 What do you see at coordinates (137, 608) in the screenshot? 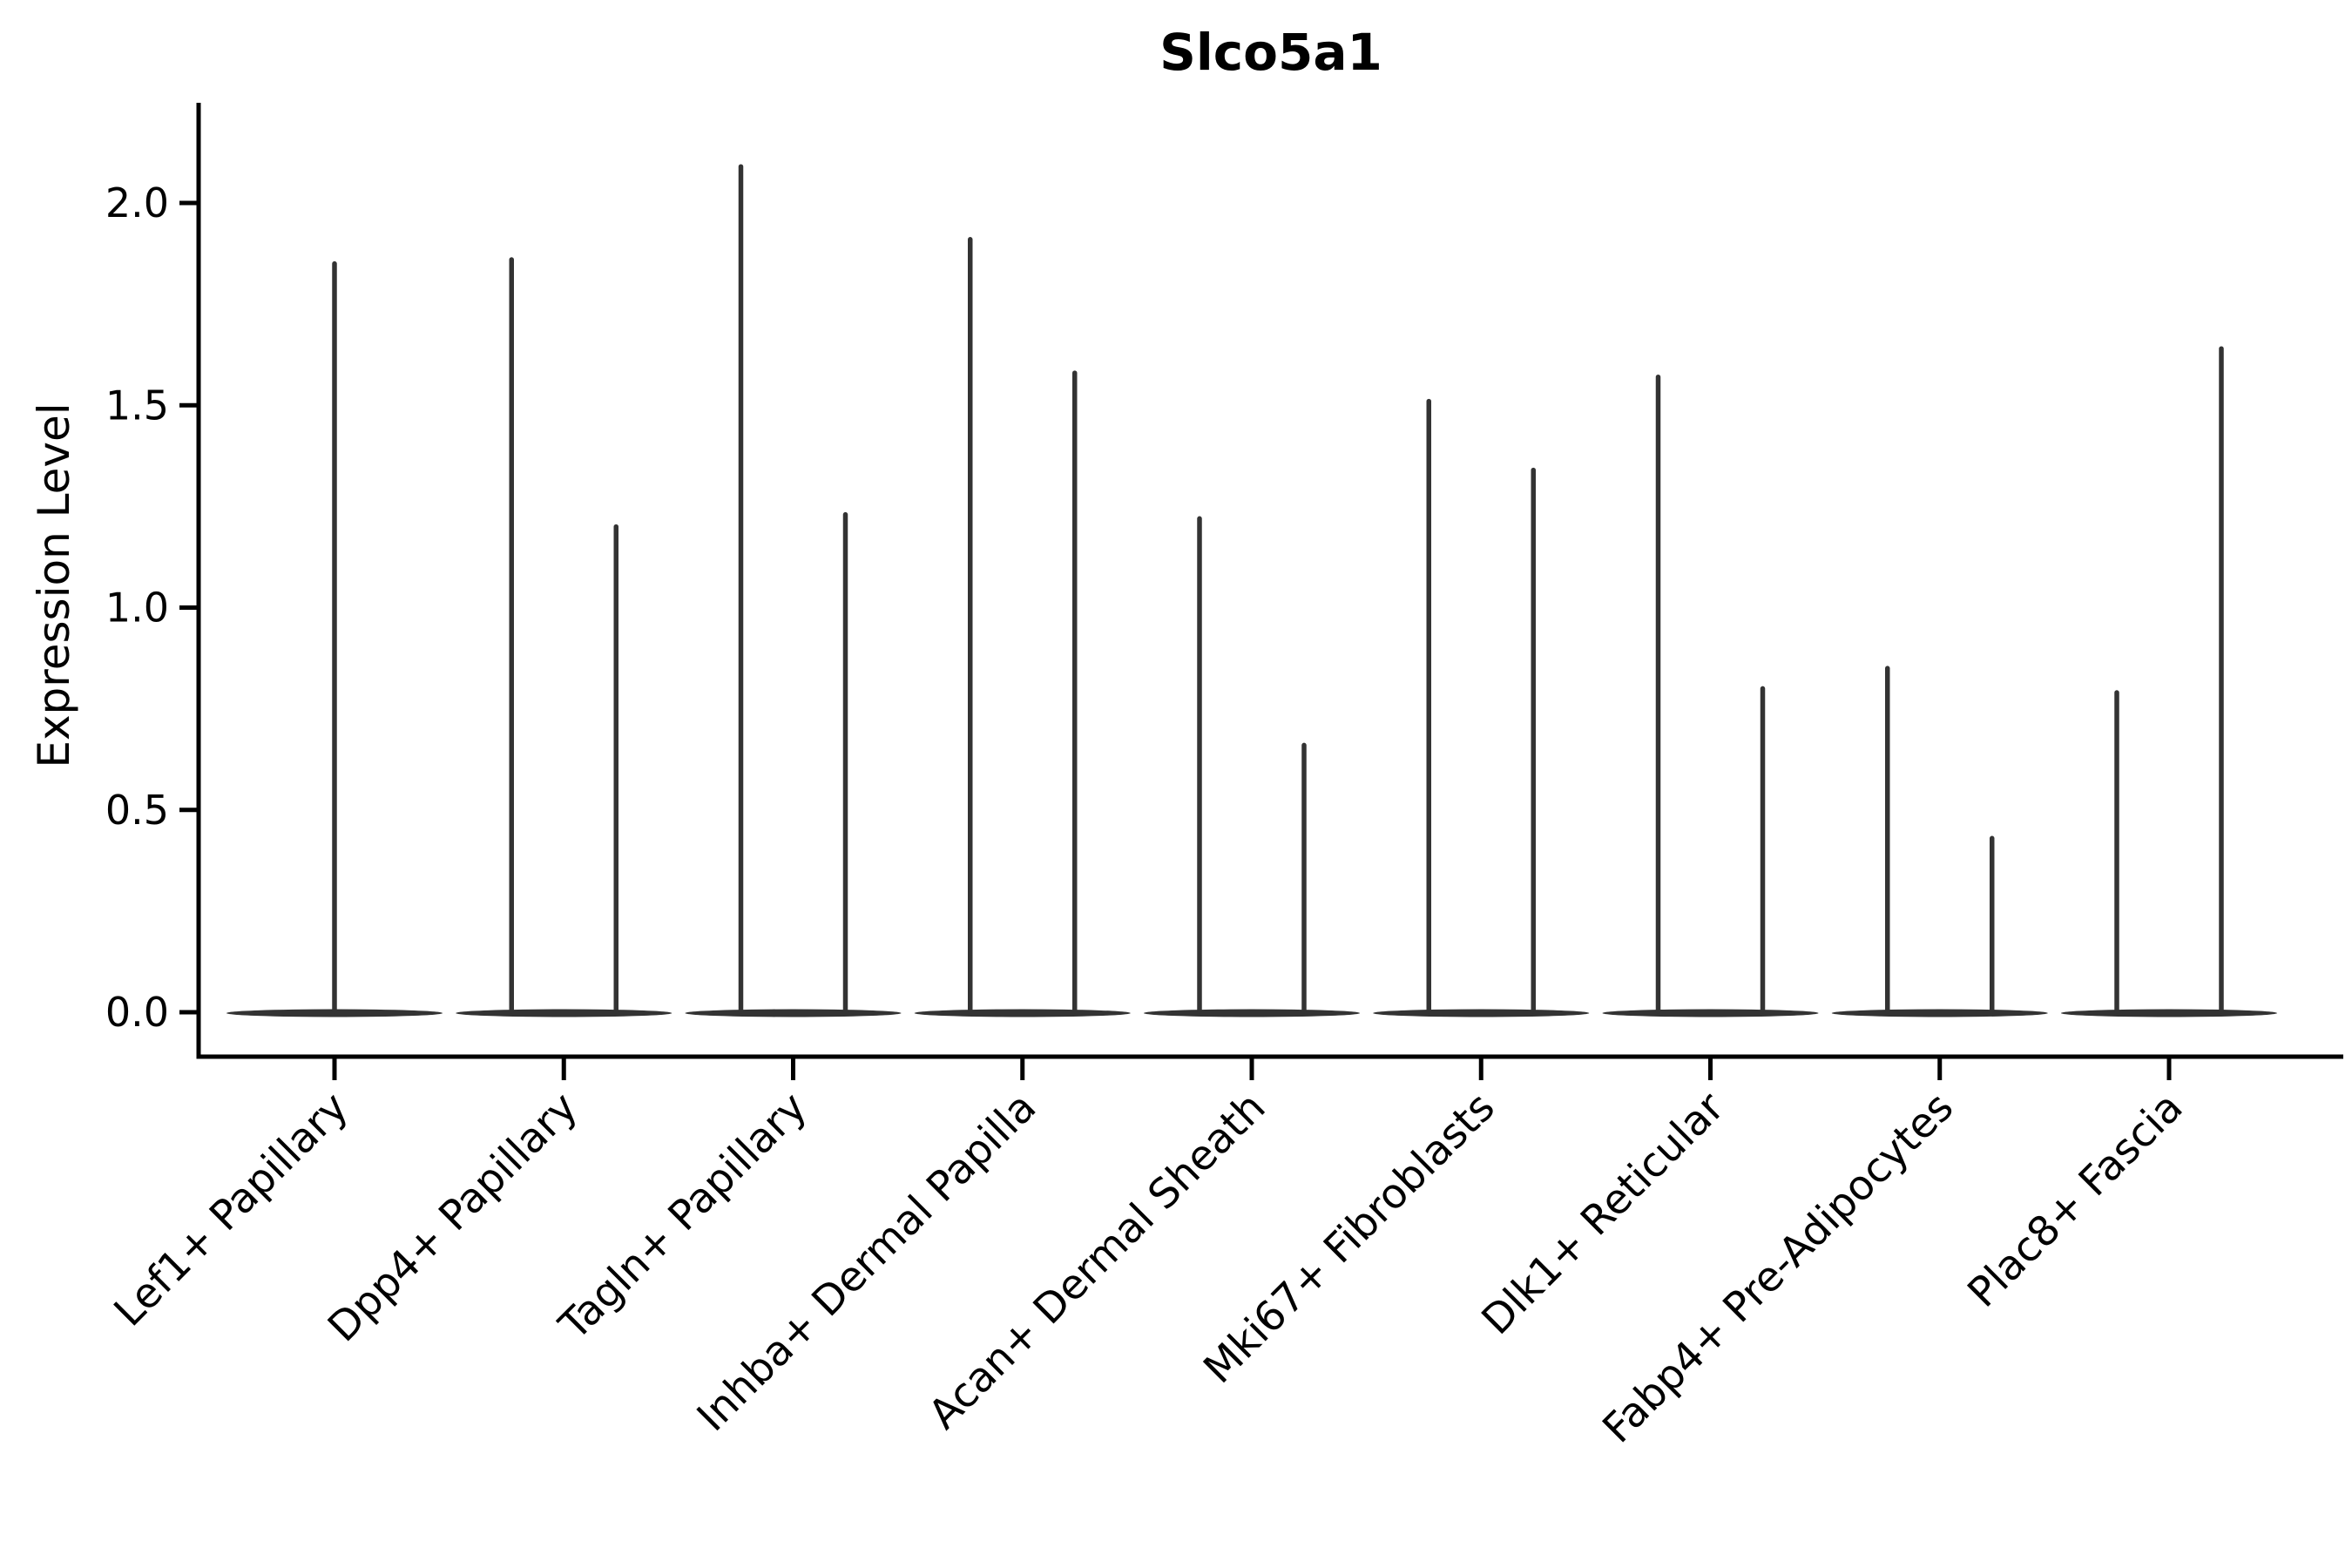
I see `y-tick-label: 1.0` at bounding box center [137, 608].